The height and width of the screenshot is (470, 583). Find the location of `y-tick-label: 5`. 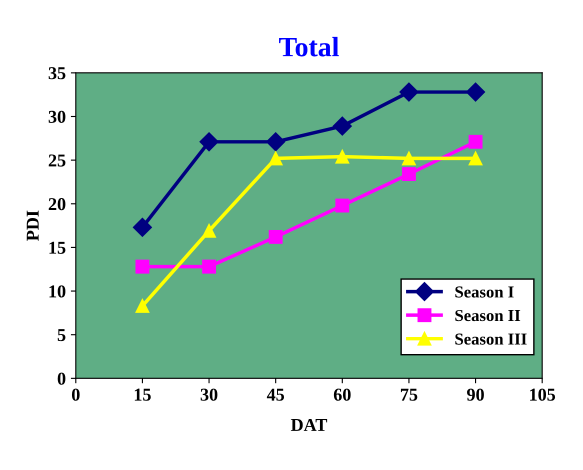

y-tick-label: 5 is located at coordinates (62, 335).